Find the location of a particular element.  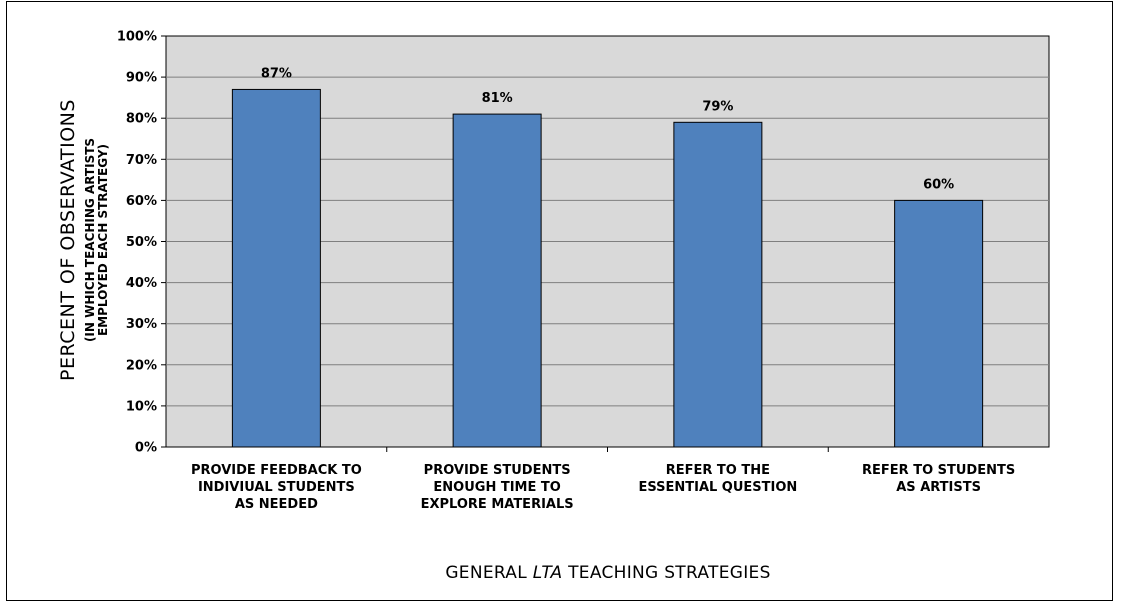

data-labels: 87% 81% 79% 60% is located at coordinates (607, 129).